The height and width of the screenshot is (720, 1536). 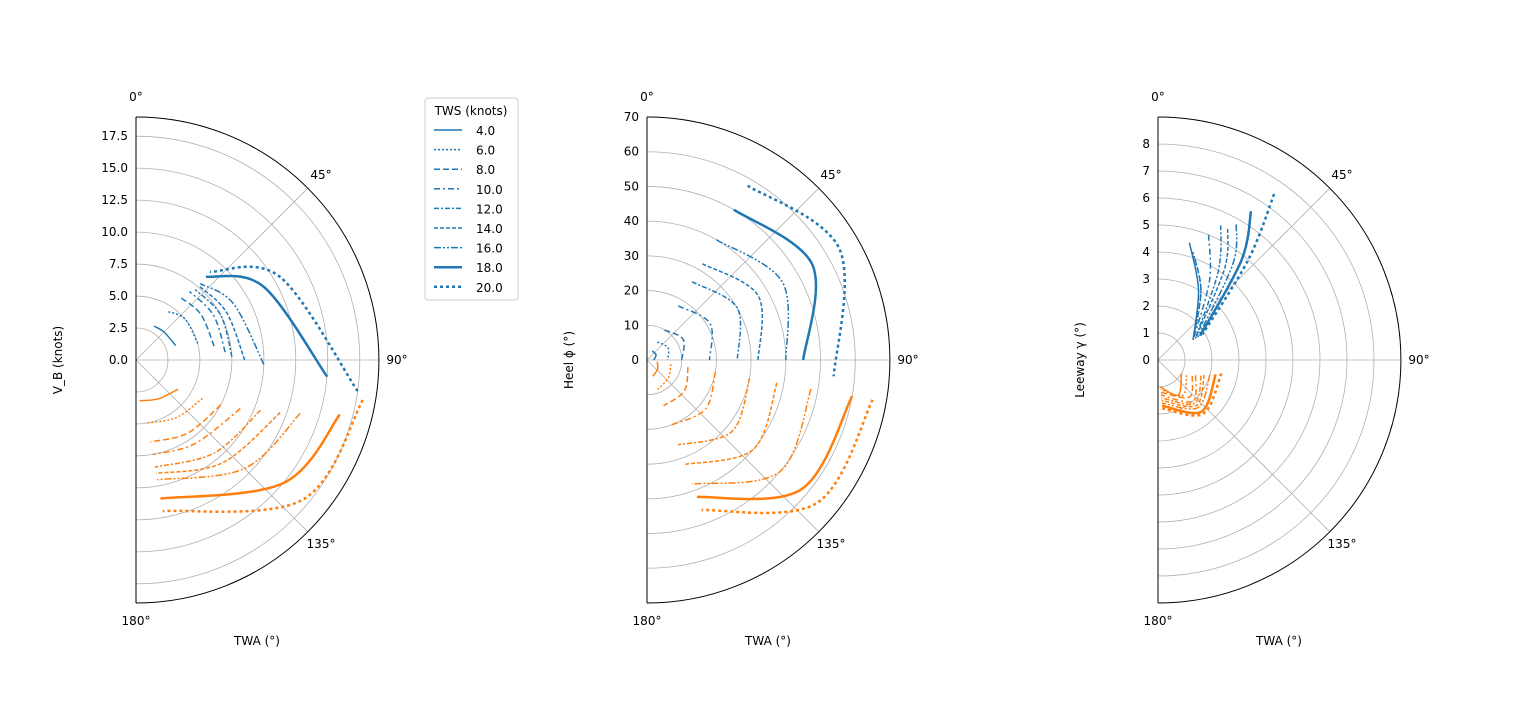 What do you see at coordinates (485, 131) in the screenshot?
I see `legend-label: 4.0` at bounding box center [485, 131].